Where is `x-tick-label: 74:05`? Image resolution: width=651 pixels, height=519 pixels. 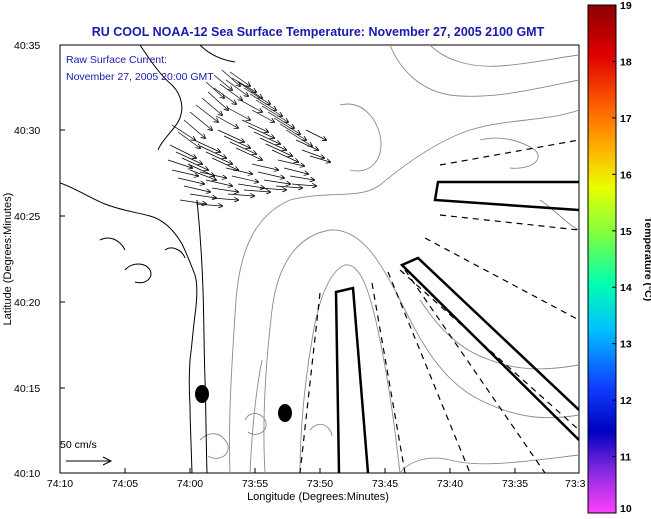 x-tick-label: 74:05 is located at coordinates (125, 484).